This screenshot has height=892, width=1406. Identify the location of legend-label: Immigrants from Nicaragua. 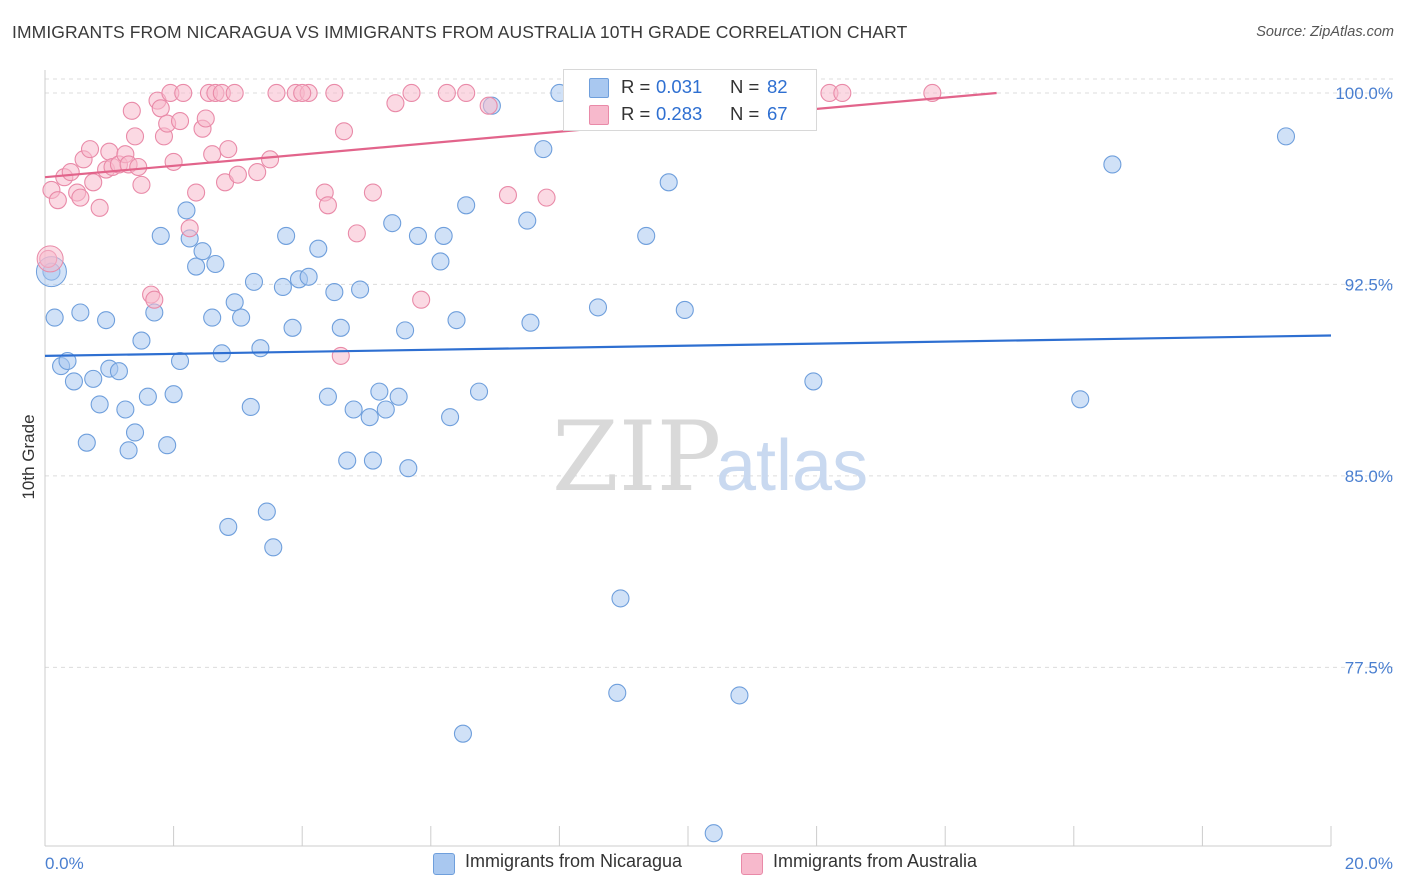
(574, 861).